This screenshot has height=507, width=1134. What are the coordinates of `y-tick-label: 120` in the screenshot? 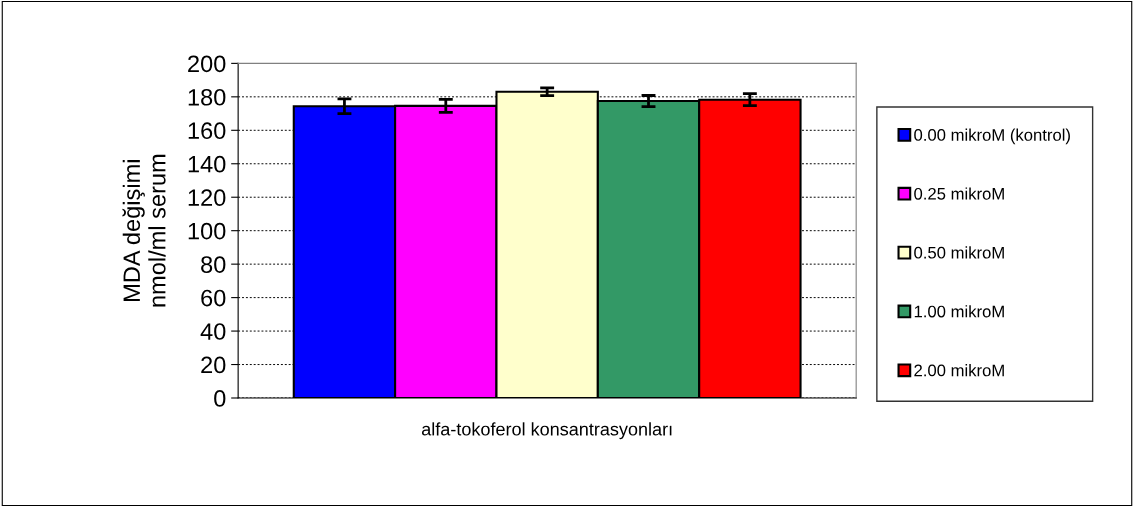 It's located at (207, 198).